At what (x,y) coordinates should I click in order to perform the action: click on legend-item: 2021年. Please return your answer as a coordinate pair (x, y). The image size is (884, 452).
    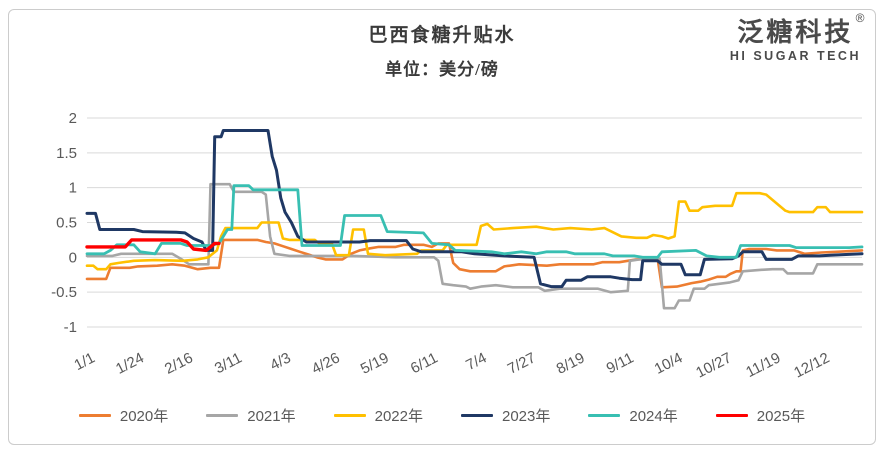
    Looking at the image, I should click on (251, 415).